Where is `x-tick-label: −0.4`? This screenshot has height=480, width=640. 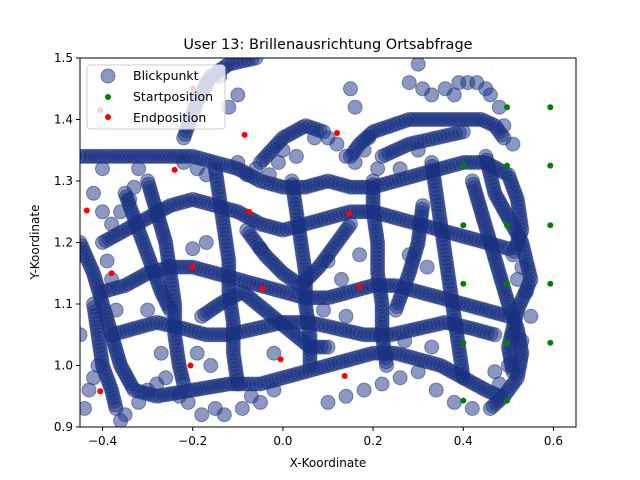 x-tick-label: −0.4 is located at coordinates (102, 441).